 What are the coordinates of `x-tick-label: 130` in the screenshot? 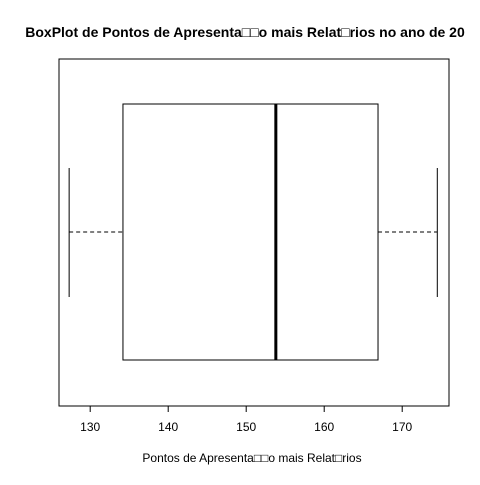 It's located at (90, 427).